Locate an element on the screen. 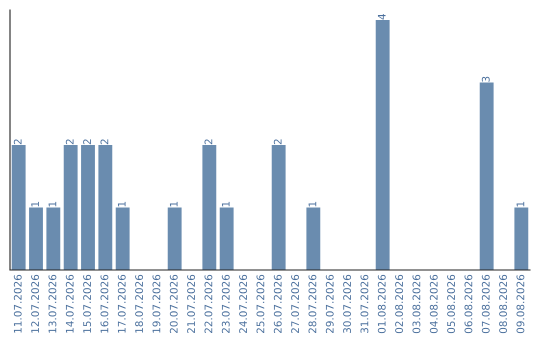 The height and width of the screenshot is (340, 540). x-tick-label: 21.07.2026 is located at coordinates (191, 304).